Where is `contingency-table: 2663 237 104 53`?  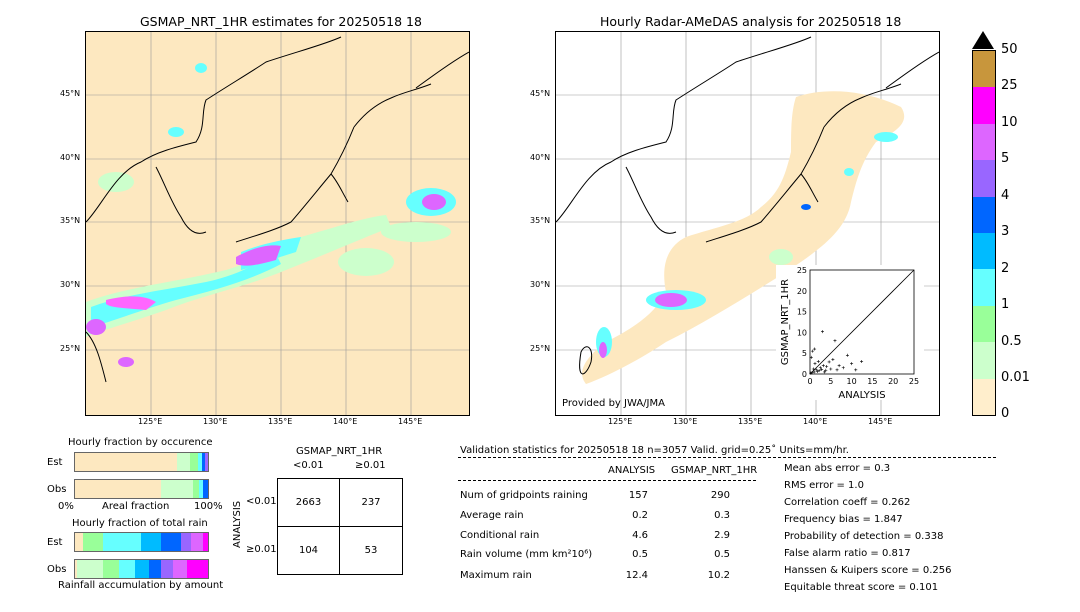 contingency-table: 2663 237 104 53 is located at coordinates (340, 526).